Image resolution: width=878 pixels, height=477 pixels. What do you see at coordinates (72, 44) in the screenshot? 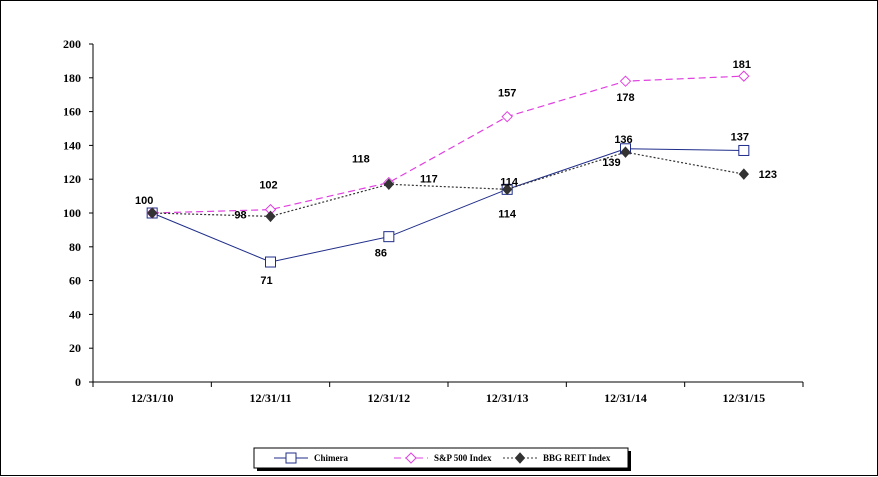
I see `y-tick-label: 200` at bounding box center [72, 44].